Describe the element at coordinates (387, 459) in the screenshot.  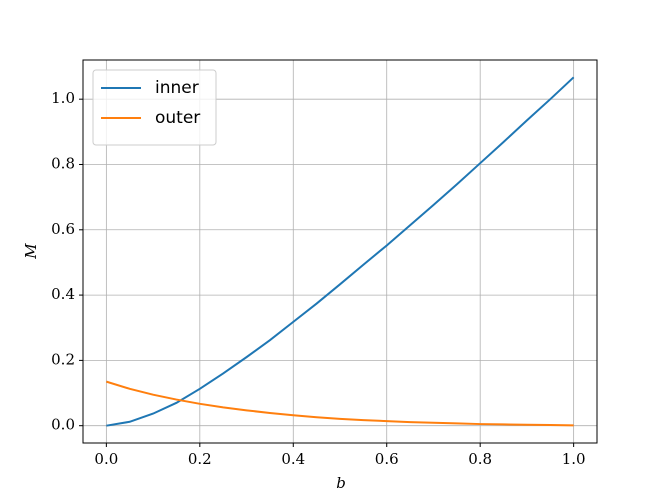
I see `x-tick-label: 0.6` at that location.